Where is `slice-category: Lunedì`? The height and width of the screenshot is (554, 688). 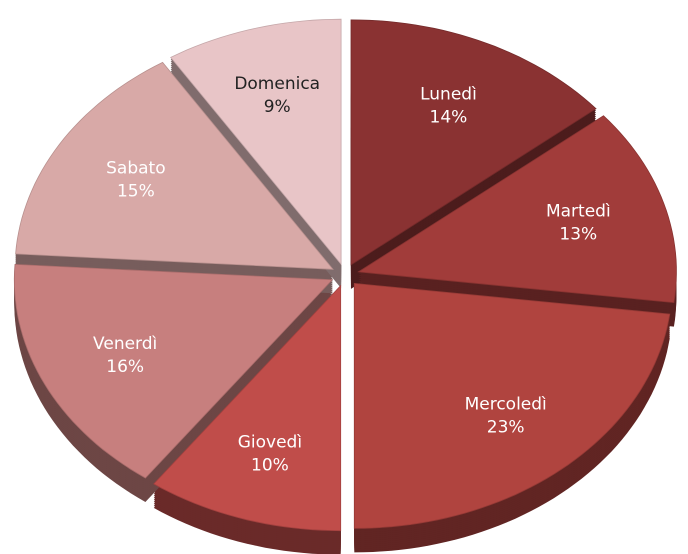
slice-category: Lunedì is located at coordinates (448, 94).